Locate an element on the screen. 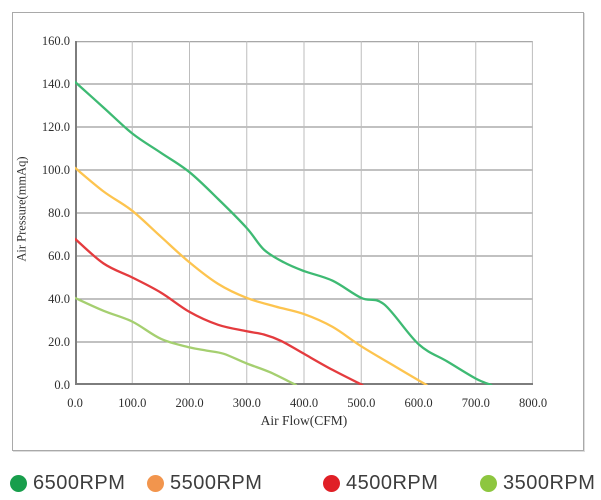  x-tick-label: 800.0 is located at coordinates (533, 403).